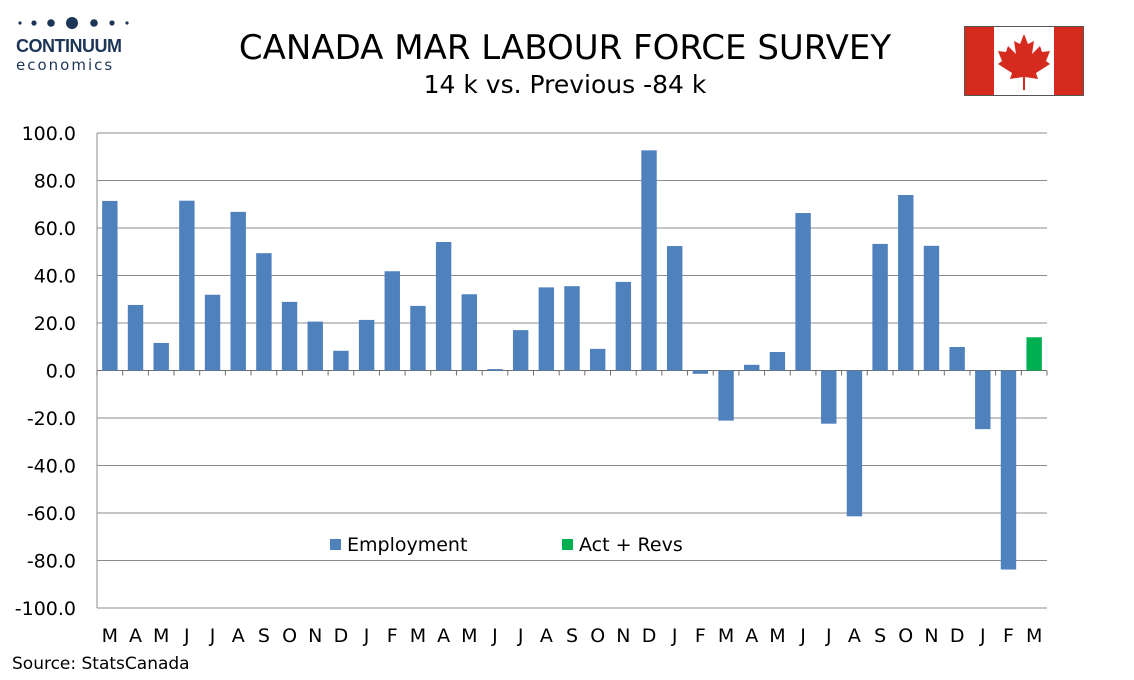 Image resolution: width=1134 pixels, height=680 pixels. I want to click on legend: Employment Act + Revs, so click(506, 545).